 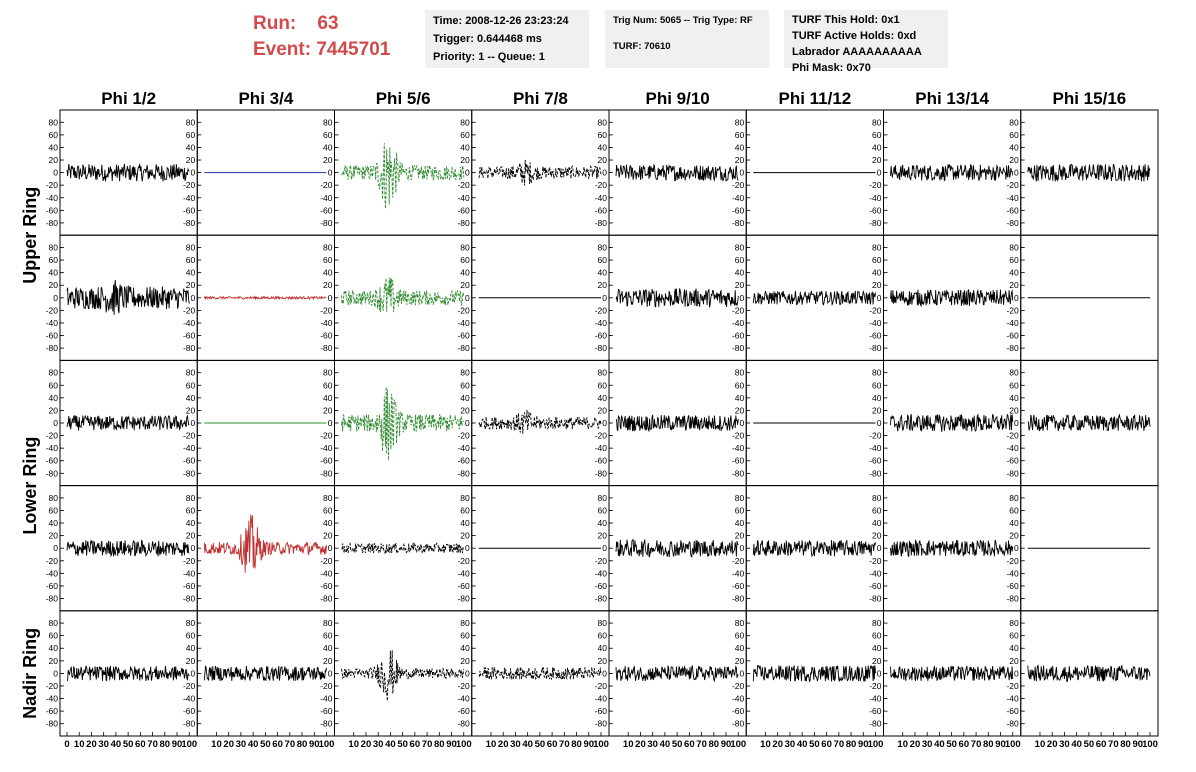 What do you see at coordinates (642, 46) in the screenshot?
I see `turf-text: TURF: 70610` at bounding box center [642, 46].